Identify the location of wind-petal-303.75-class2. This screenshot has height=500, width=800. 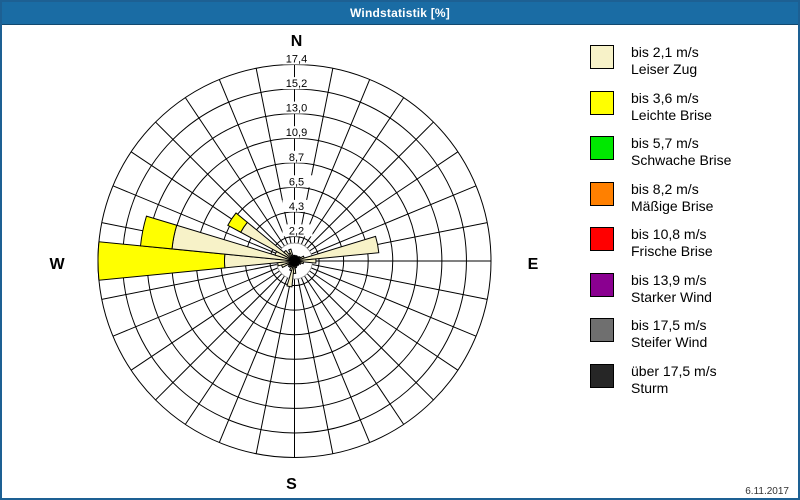
(238, 222).